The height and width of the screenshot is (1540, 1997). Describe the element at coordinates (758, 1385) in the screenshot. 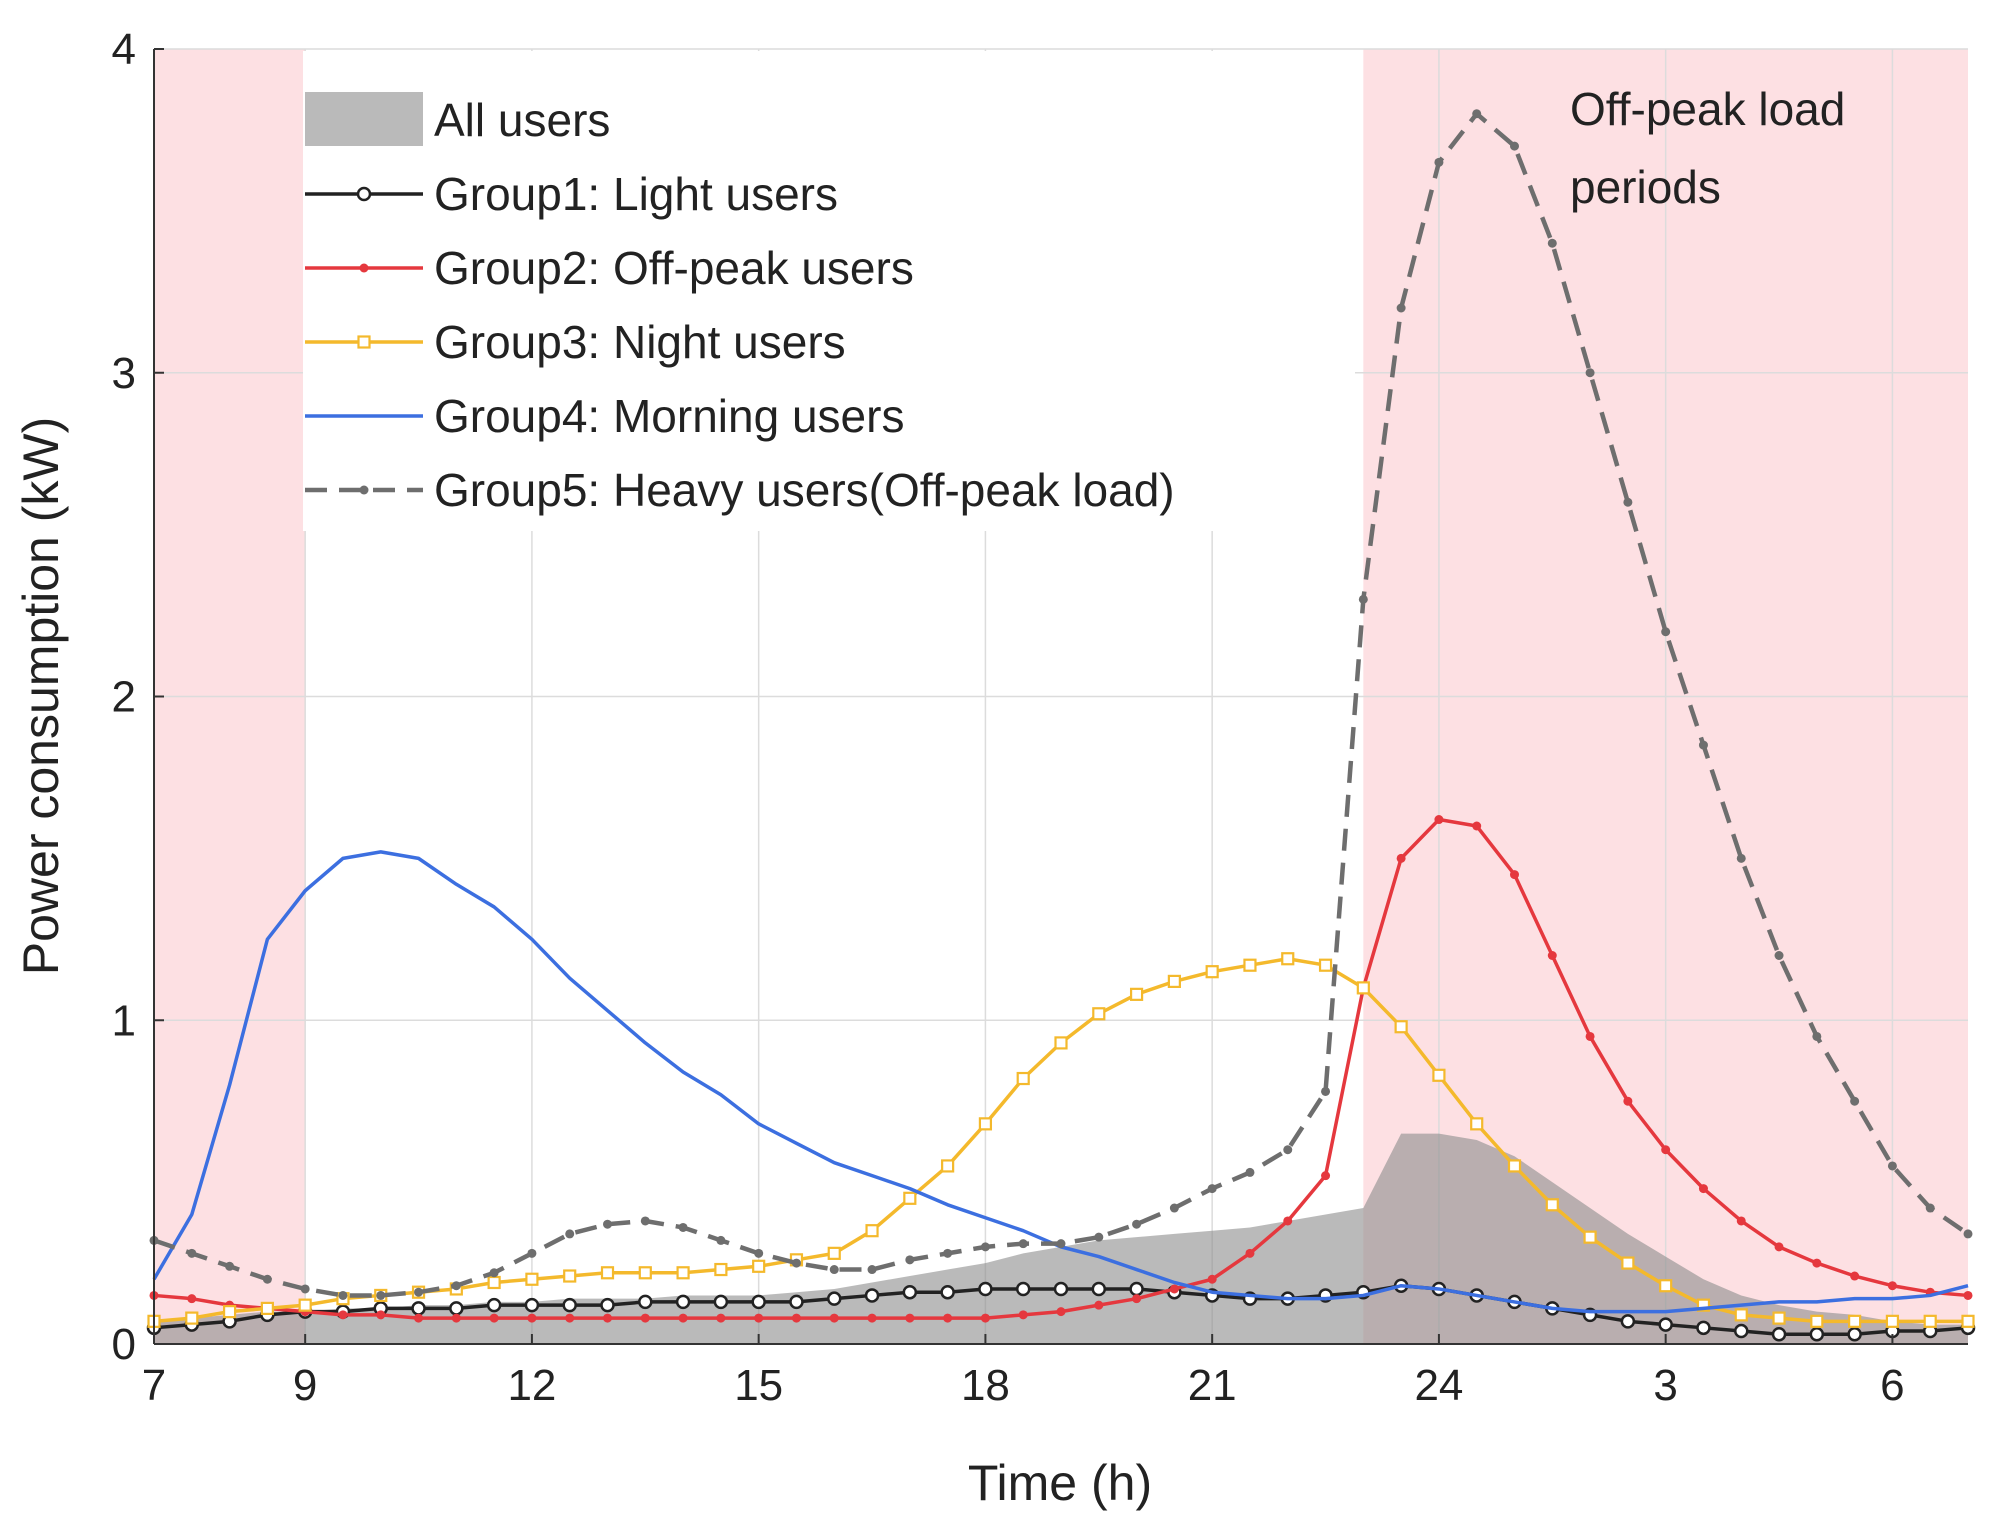

I see `x-tick-label: 15` at that location.